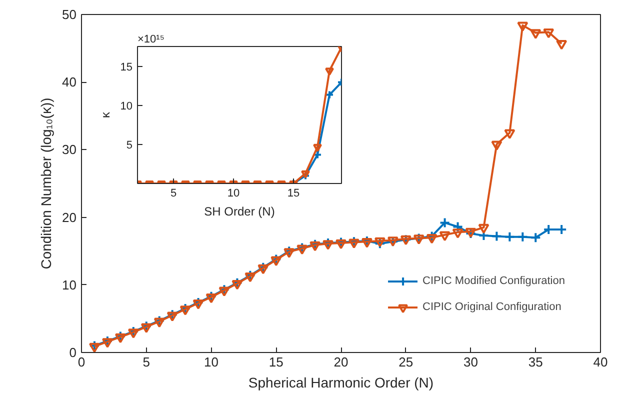  I want to click on y-tick-label: 50, so click(69, 14).